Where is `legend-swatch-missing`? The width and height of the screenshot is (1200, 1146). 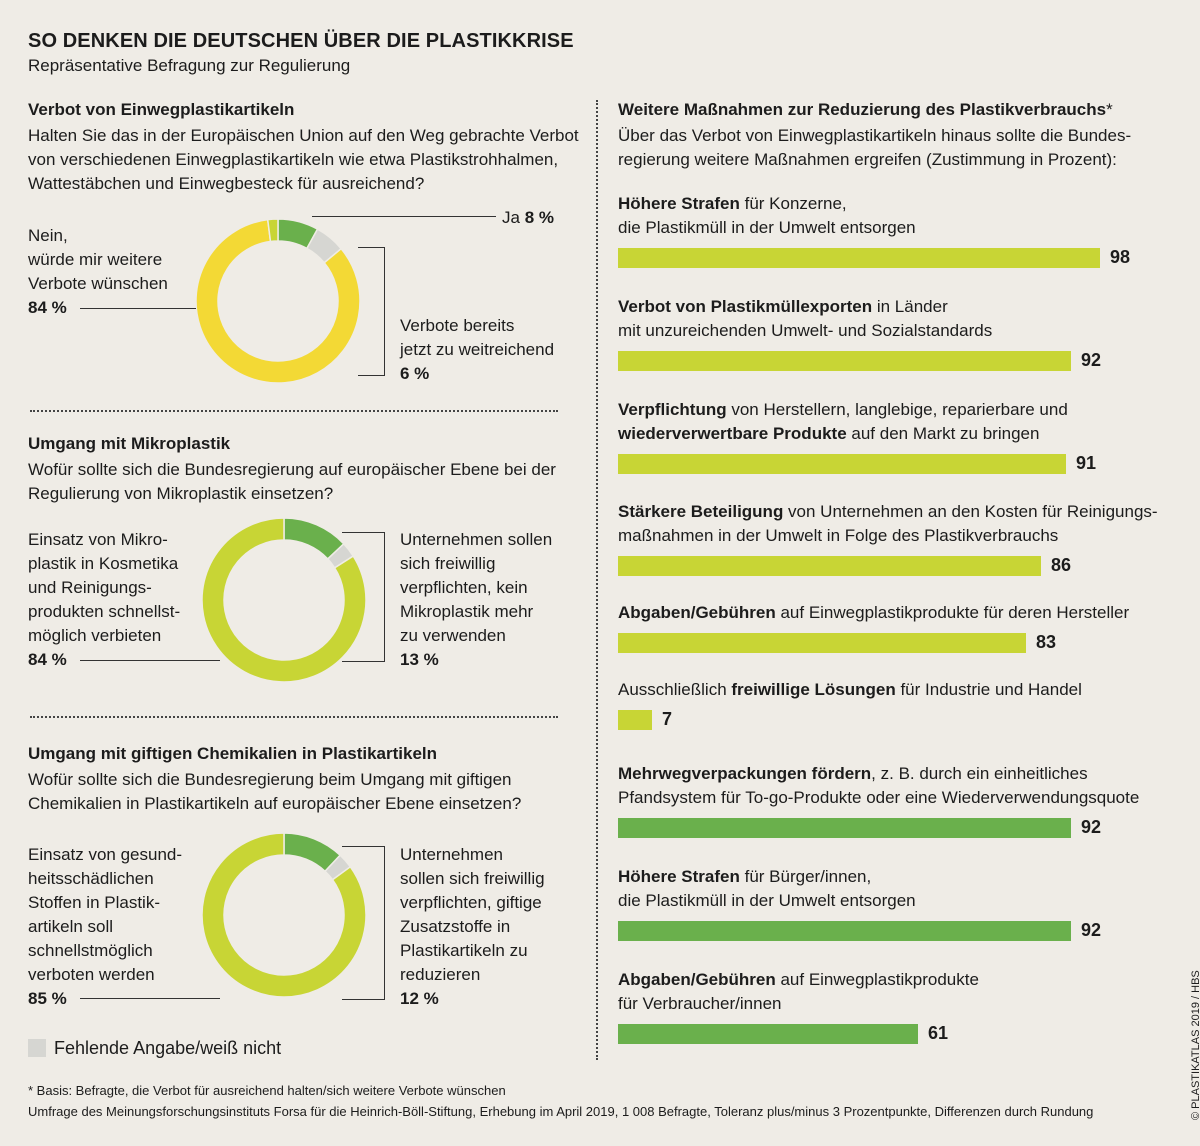
legend-swatch-missing is located at coordinates (37, 1048).